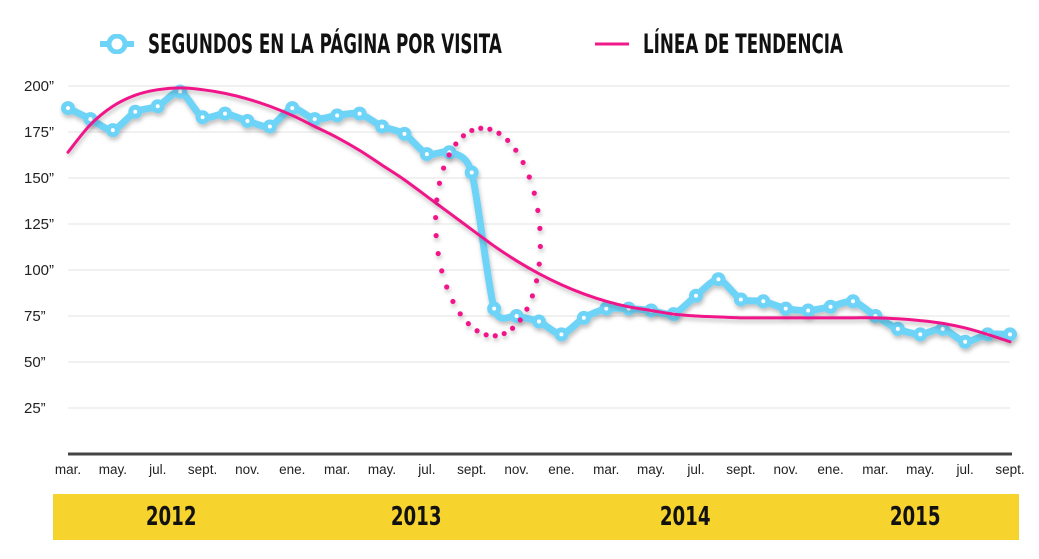 The image size is (1039, 559). Describe the element at coordinates (39, 178) in the screenshot. I see `y-tick-label: 150”` at that location.